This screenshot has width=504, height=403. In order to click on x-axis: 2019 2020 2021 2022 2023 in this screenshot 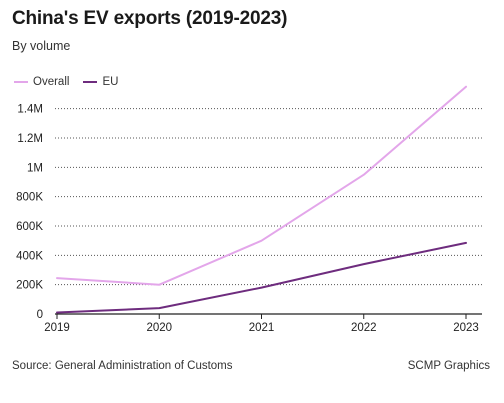, I will do `click(263, 323)`.